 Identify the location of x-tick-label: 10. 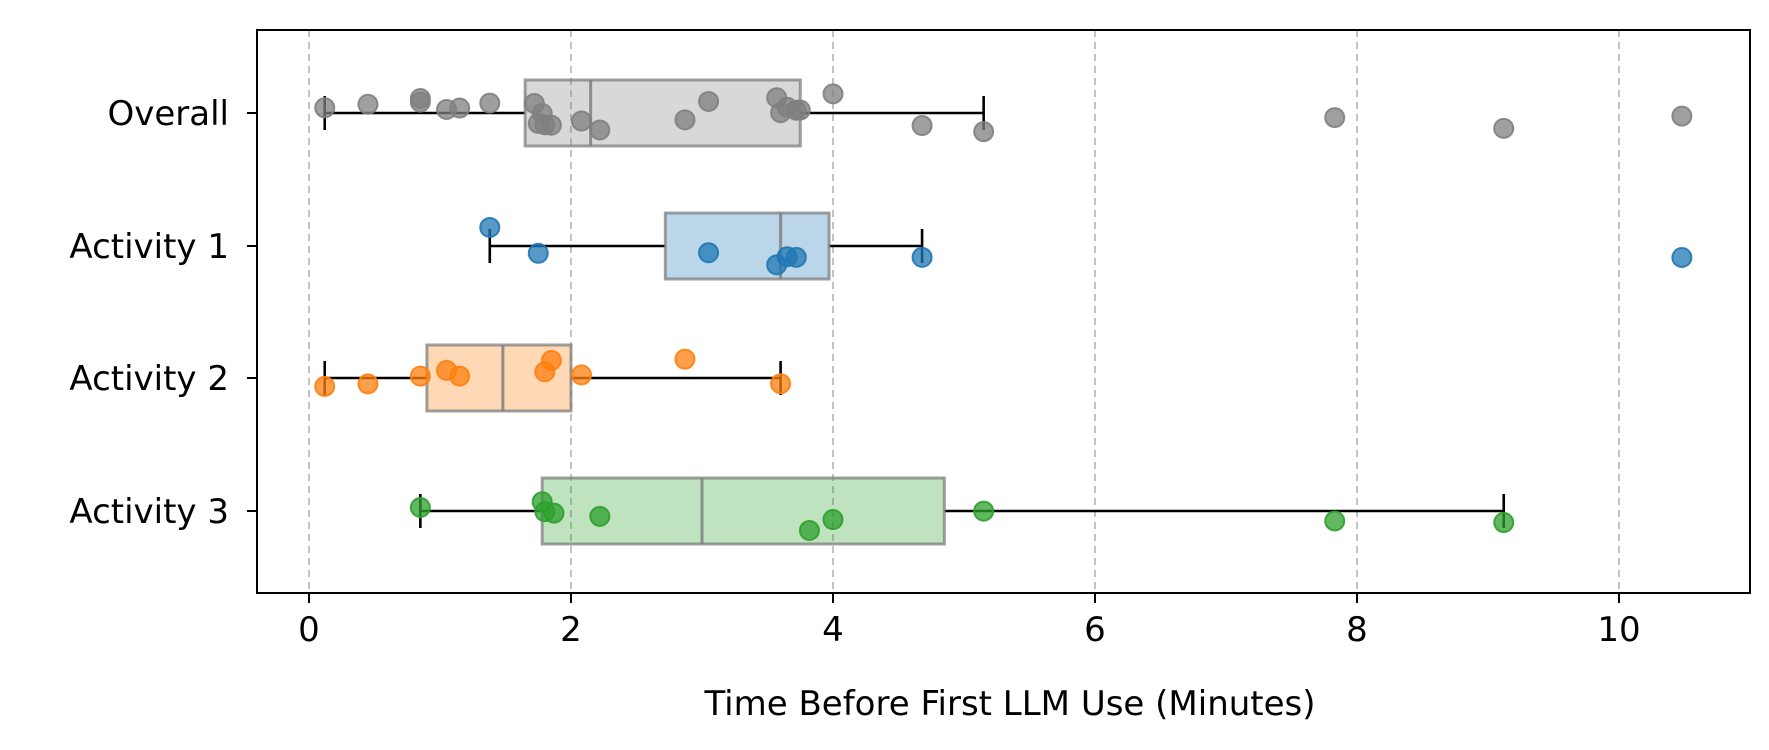
(1618, 630).